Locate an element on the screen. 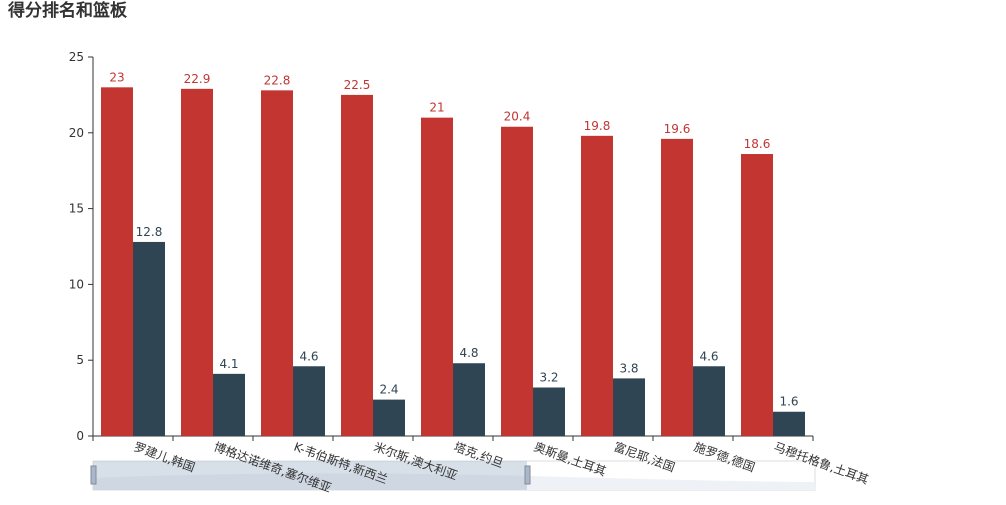  value-label: 3.2 is located at coordinates (548, 377).